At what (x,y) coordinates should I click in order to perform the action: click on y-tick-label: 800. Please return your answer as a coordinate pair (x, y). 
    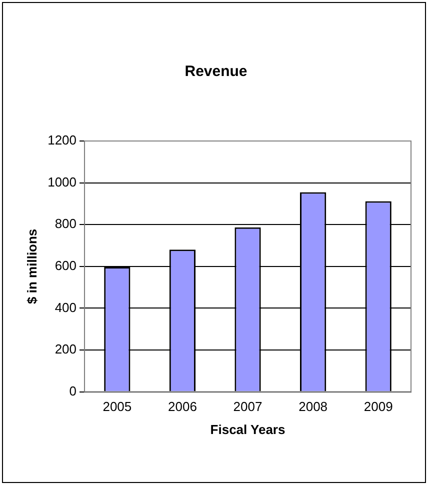
    Looking at the image, I should click on (65, 224).